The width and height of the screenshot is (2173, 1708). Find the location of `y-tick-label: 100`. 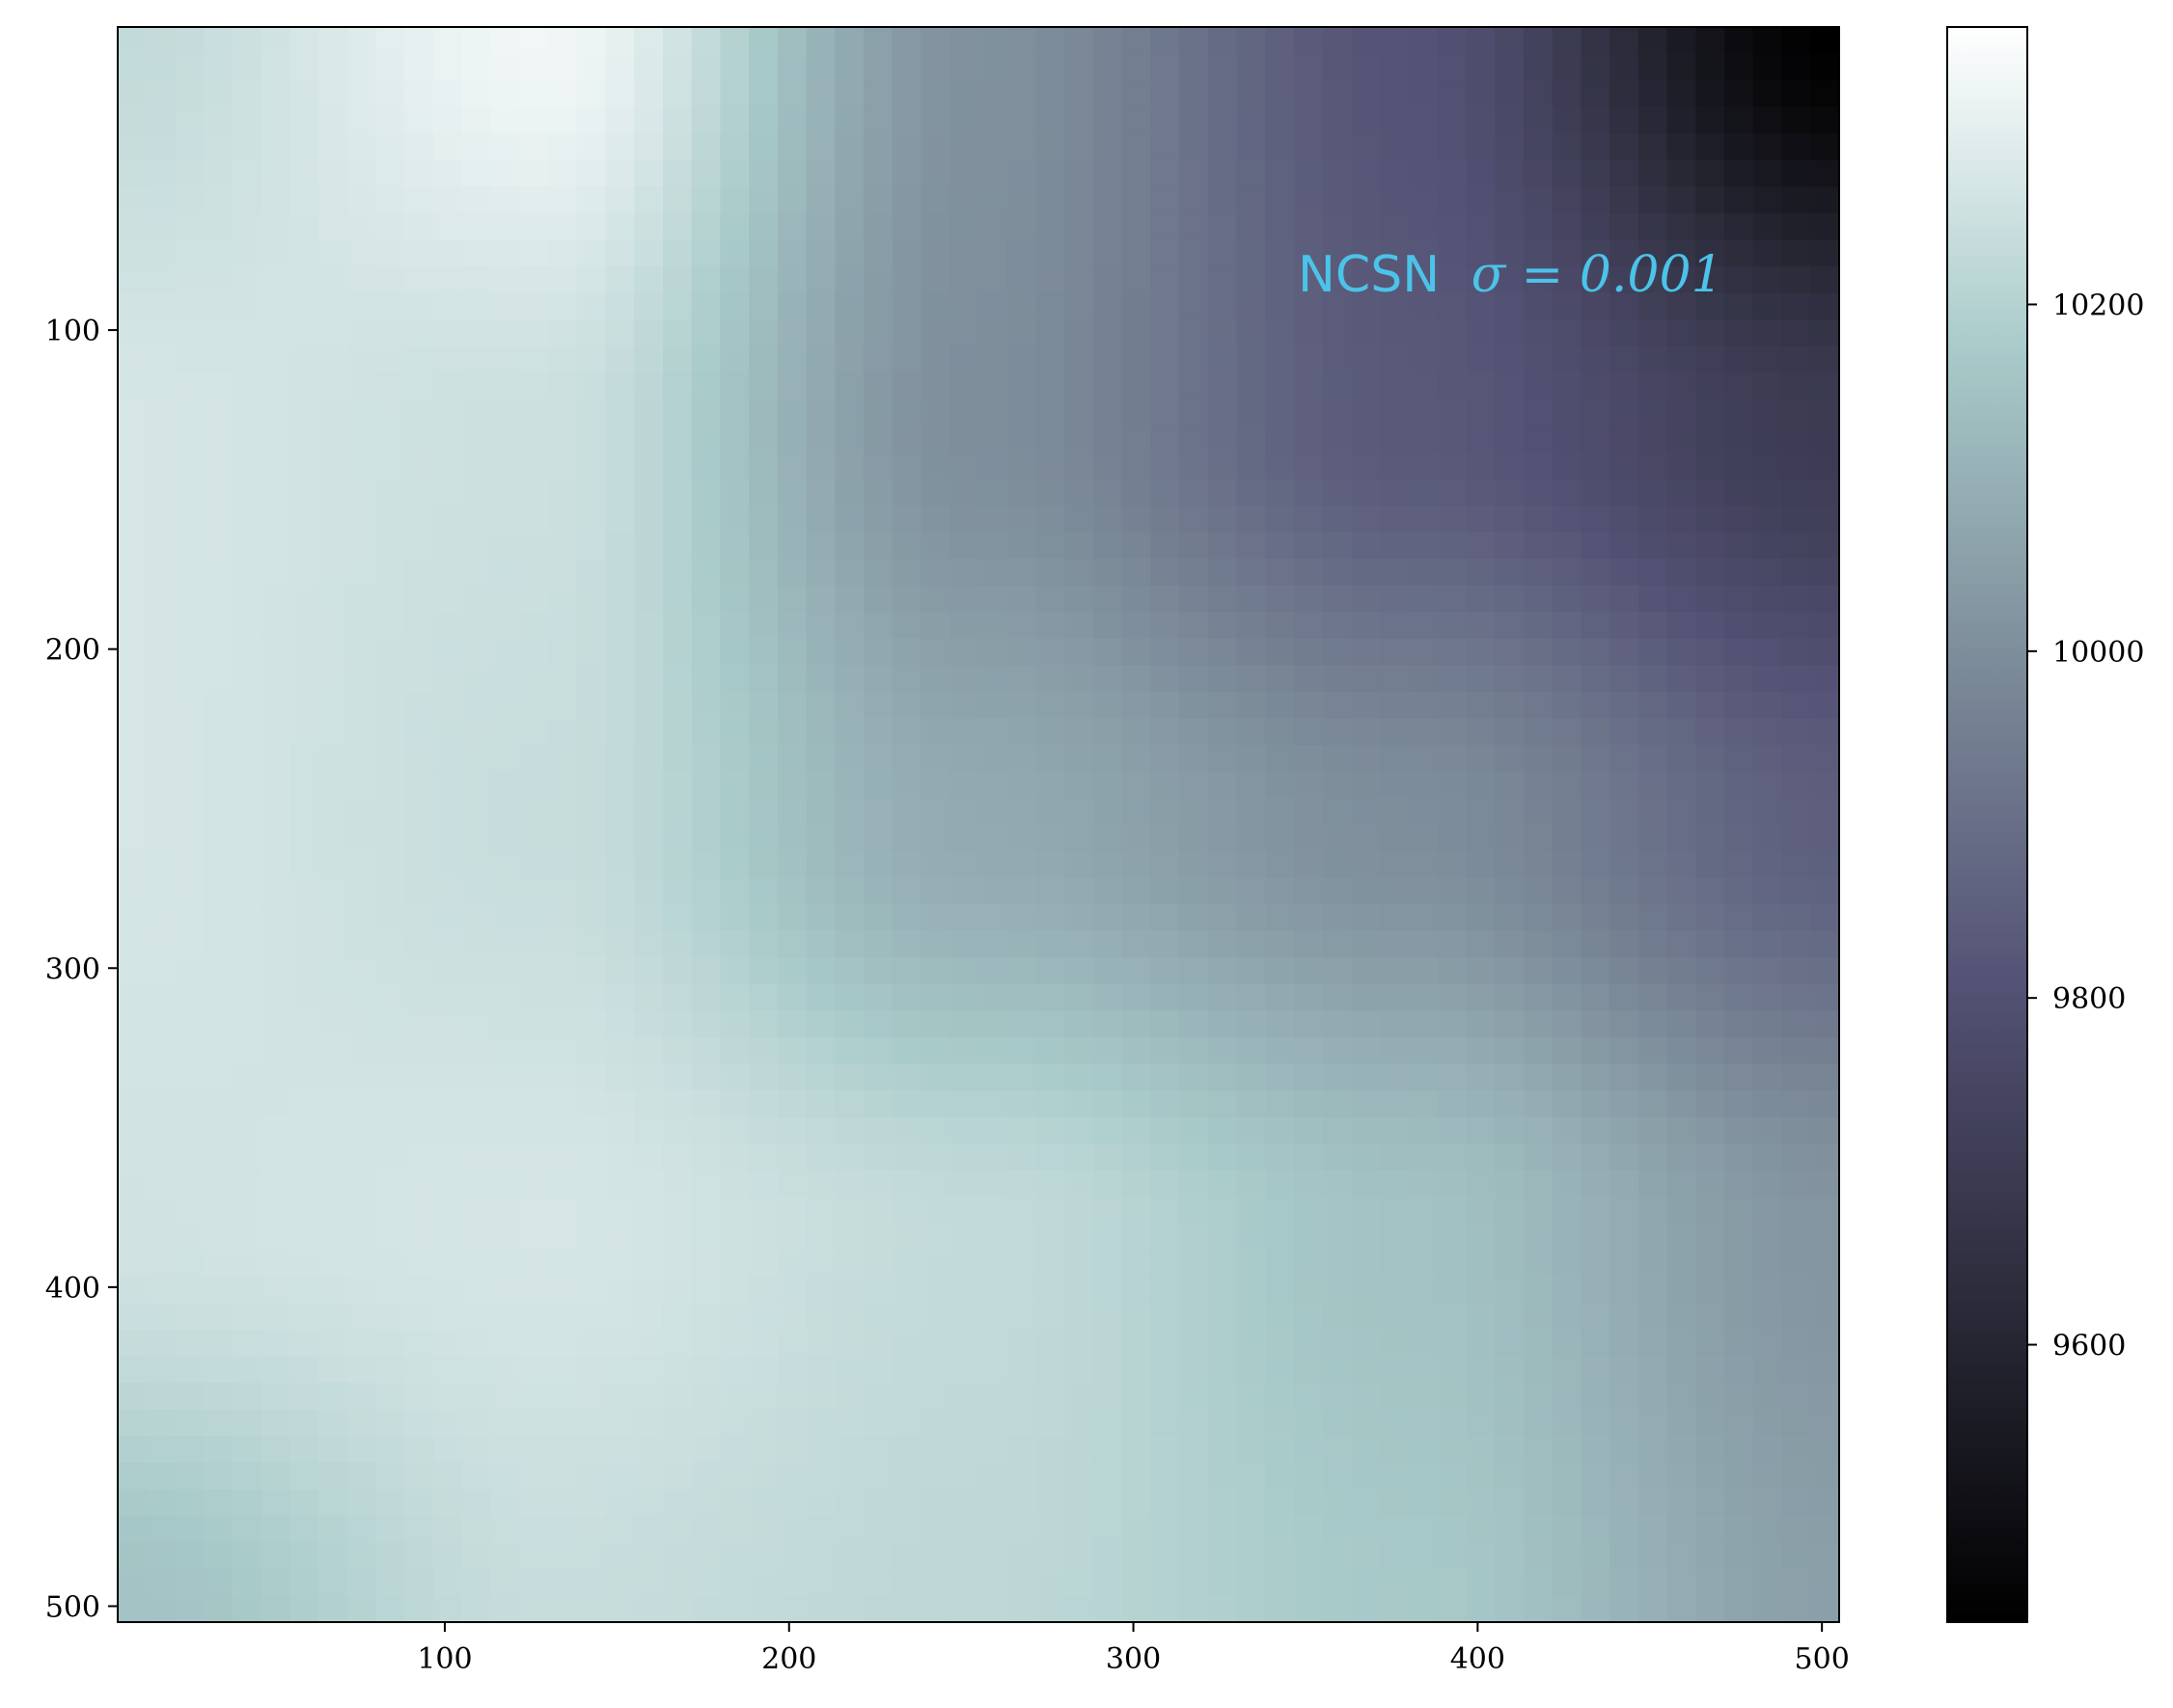

y-tick-label: 100 is located at coordinates (72, 331).